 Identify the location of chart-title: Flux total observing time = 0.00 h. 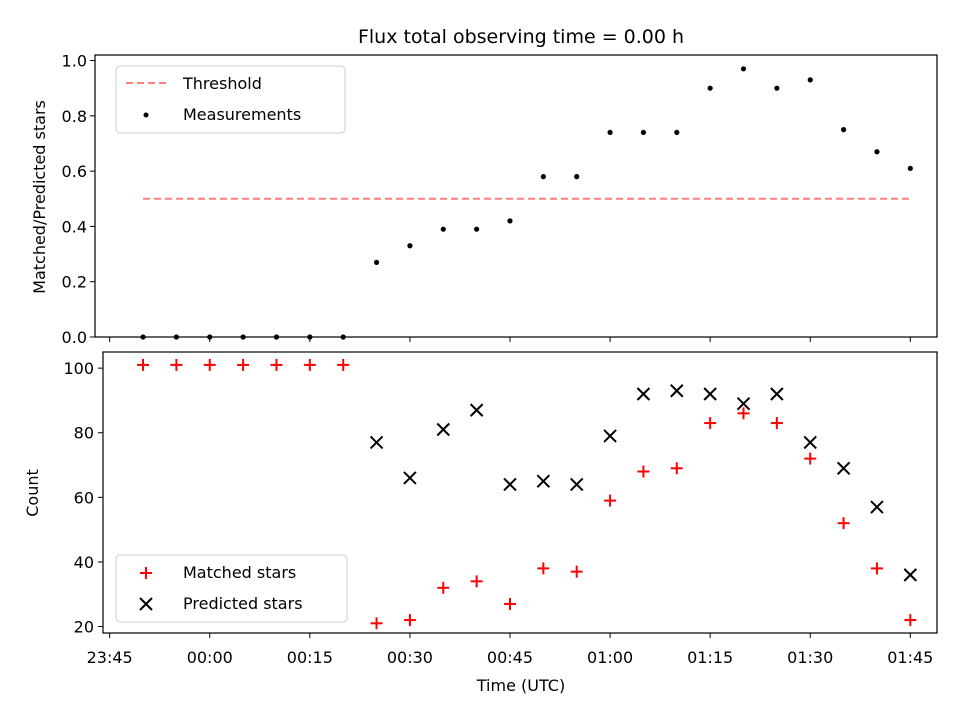
(521, 37).